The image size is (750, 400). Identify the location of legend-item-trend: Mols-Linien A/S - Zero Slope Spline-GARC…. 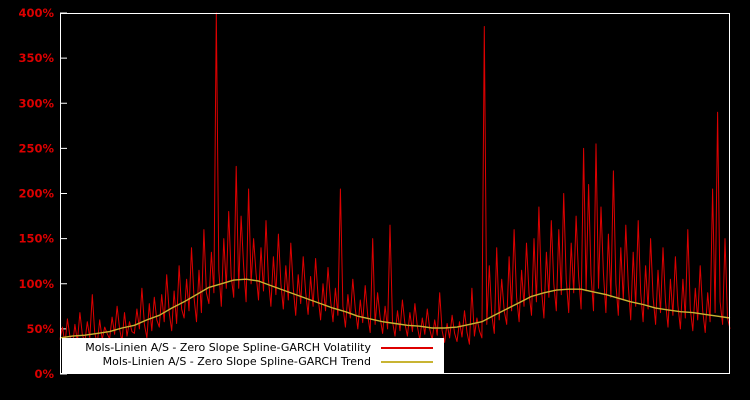
(253, 362).